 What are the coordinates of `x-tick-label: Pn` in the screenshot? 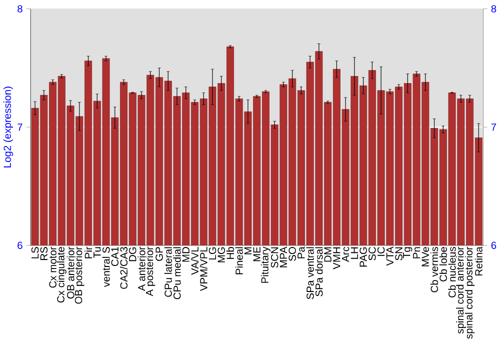 It's located at (416, 253).